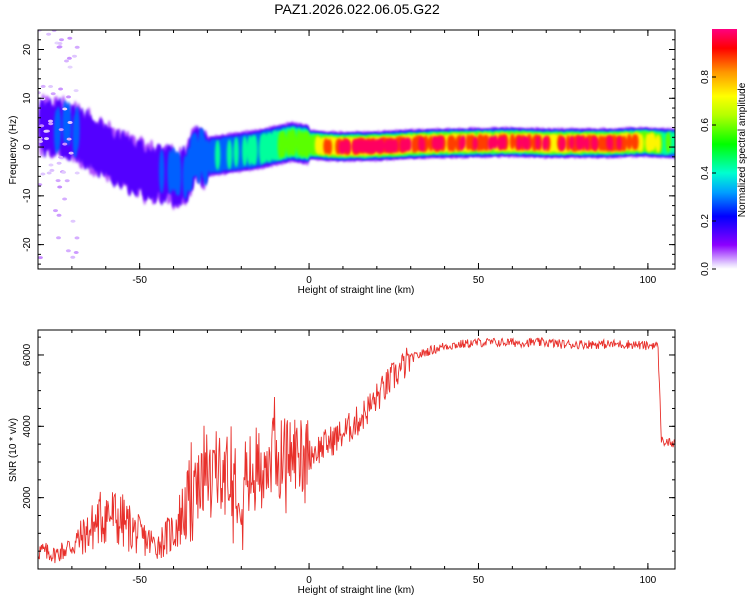 This screenshot has width=750, height=600. I want to click on x-tick-label: 50, so click(479, 280).